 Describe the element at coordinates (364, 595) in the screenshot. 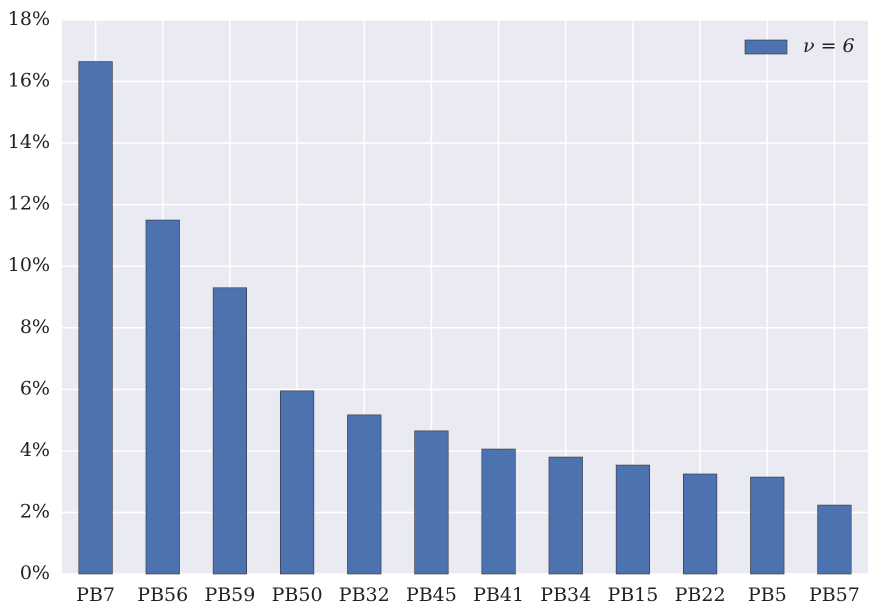

I see `x-tick-label: PB32` at that location.